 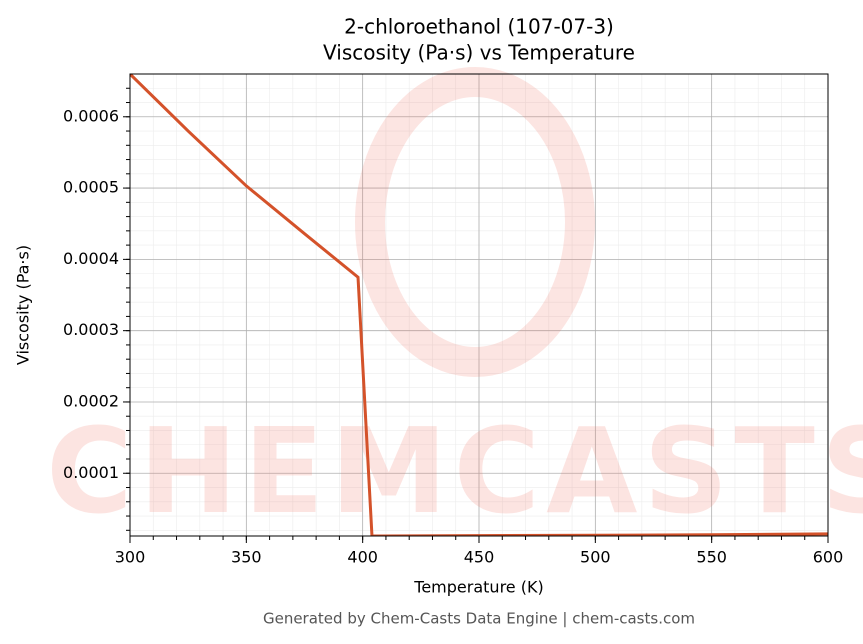 What do you see at coordinates (362, 557) in the screenshot?
I see `x-tick-label: 400` at bounding box center [362, 557].